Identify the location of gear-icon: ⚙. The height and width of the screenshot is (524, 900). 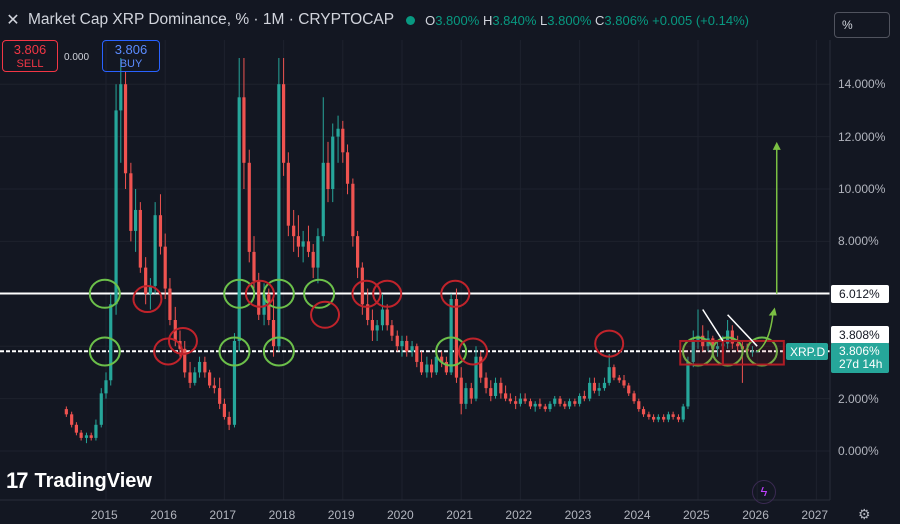
(864, 514).